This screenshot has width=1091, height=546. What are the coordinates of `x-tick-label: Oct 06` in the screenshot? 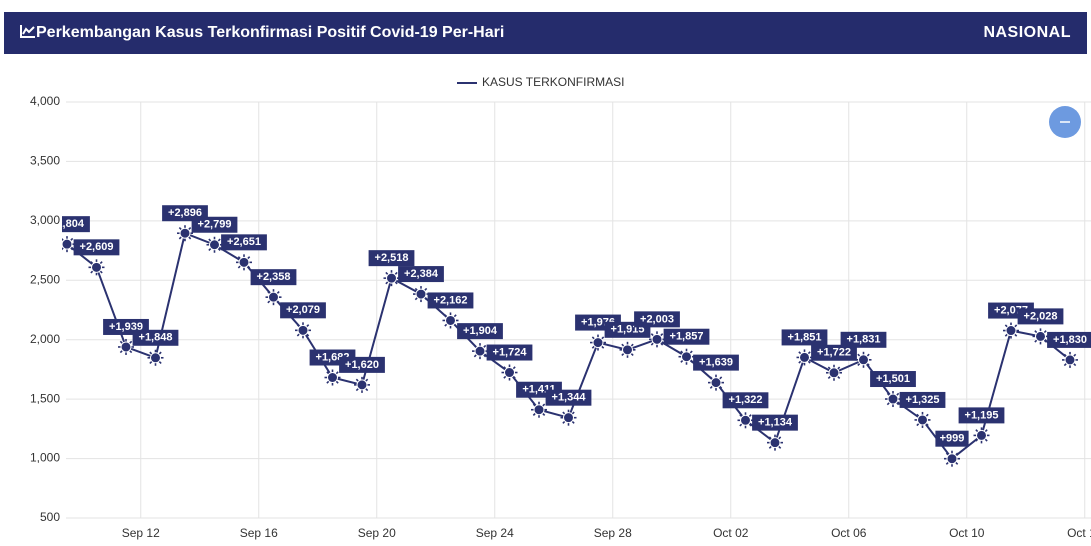 It's located at (849, 533).